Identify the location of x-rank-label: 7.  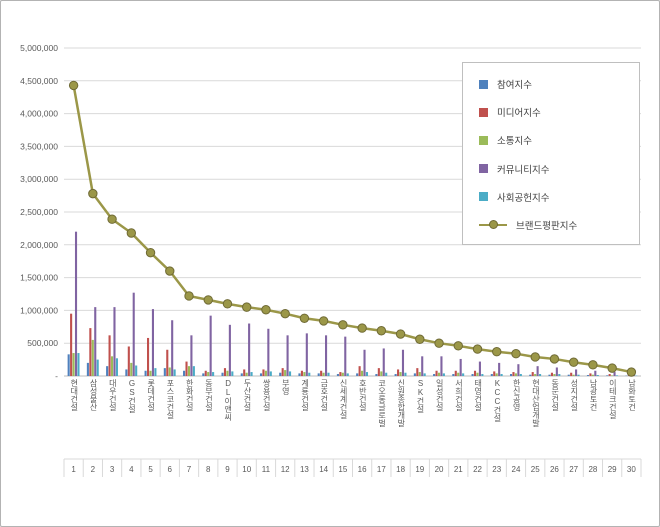
(189, 469).